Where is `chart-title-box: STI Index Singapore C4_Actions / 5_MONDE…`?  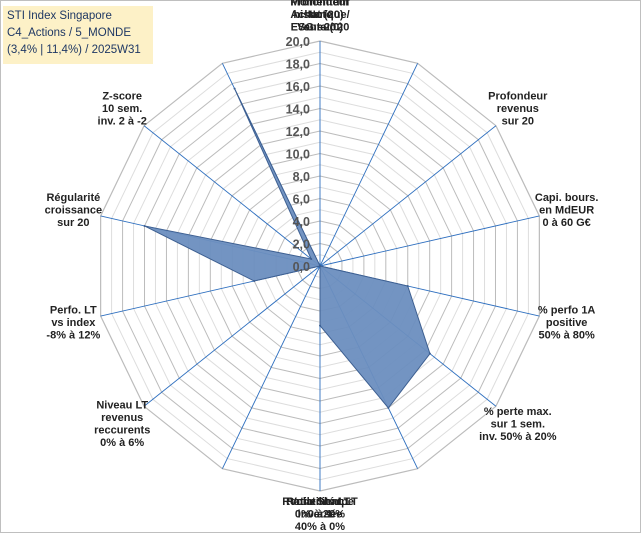
chart-title-box: STI Index Singapore C4_Actions / 5_MONDE… is located at coordinates (78, 35).